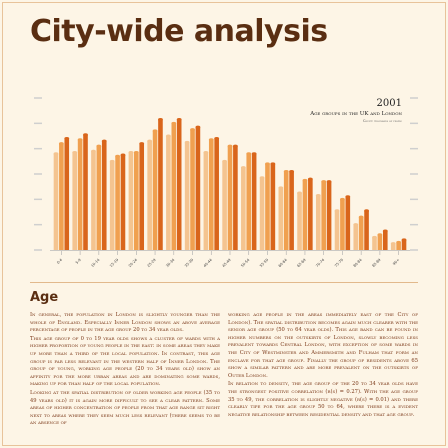  Describe the element at coordinates (301, 262) in the screenshot. I see `x-tick-label: 65-69` at that location.